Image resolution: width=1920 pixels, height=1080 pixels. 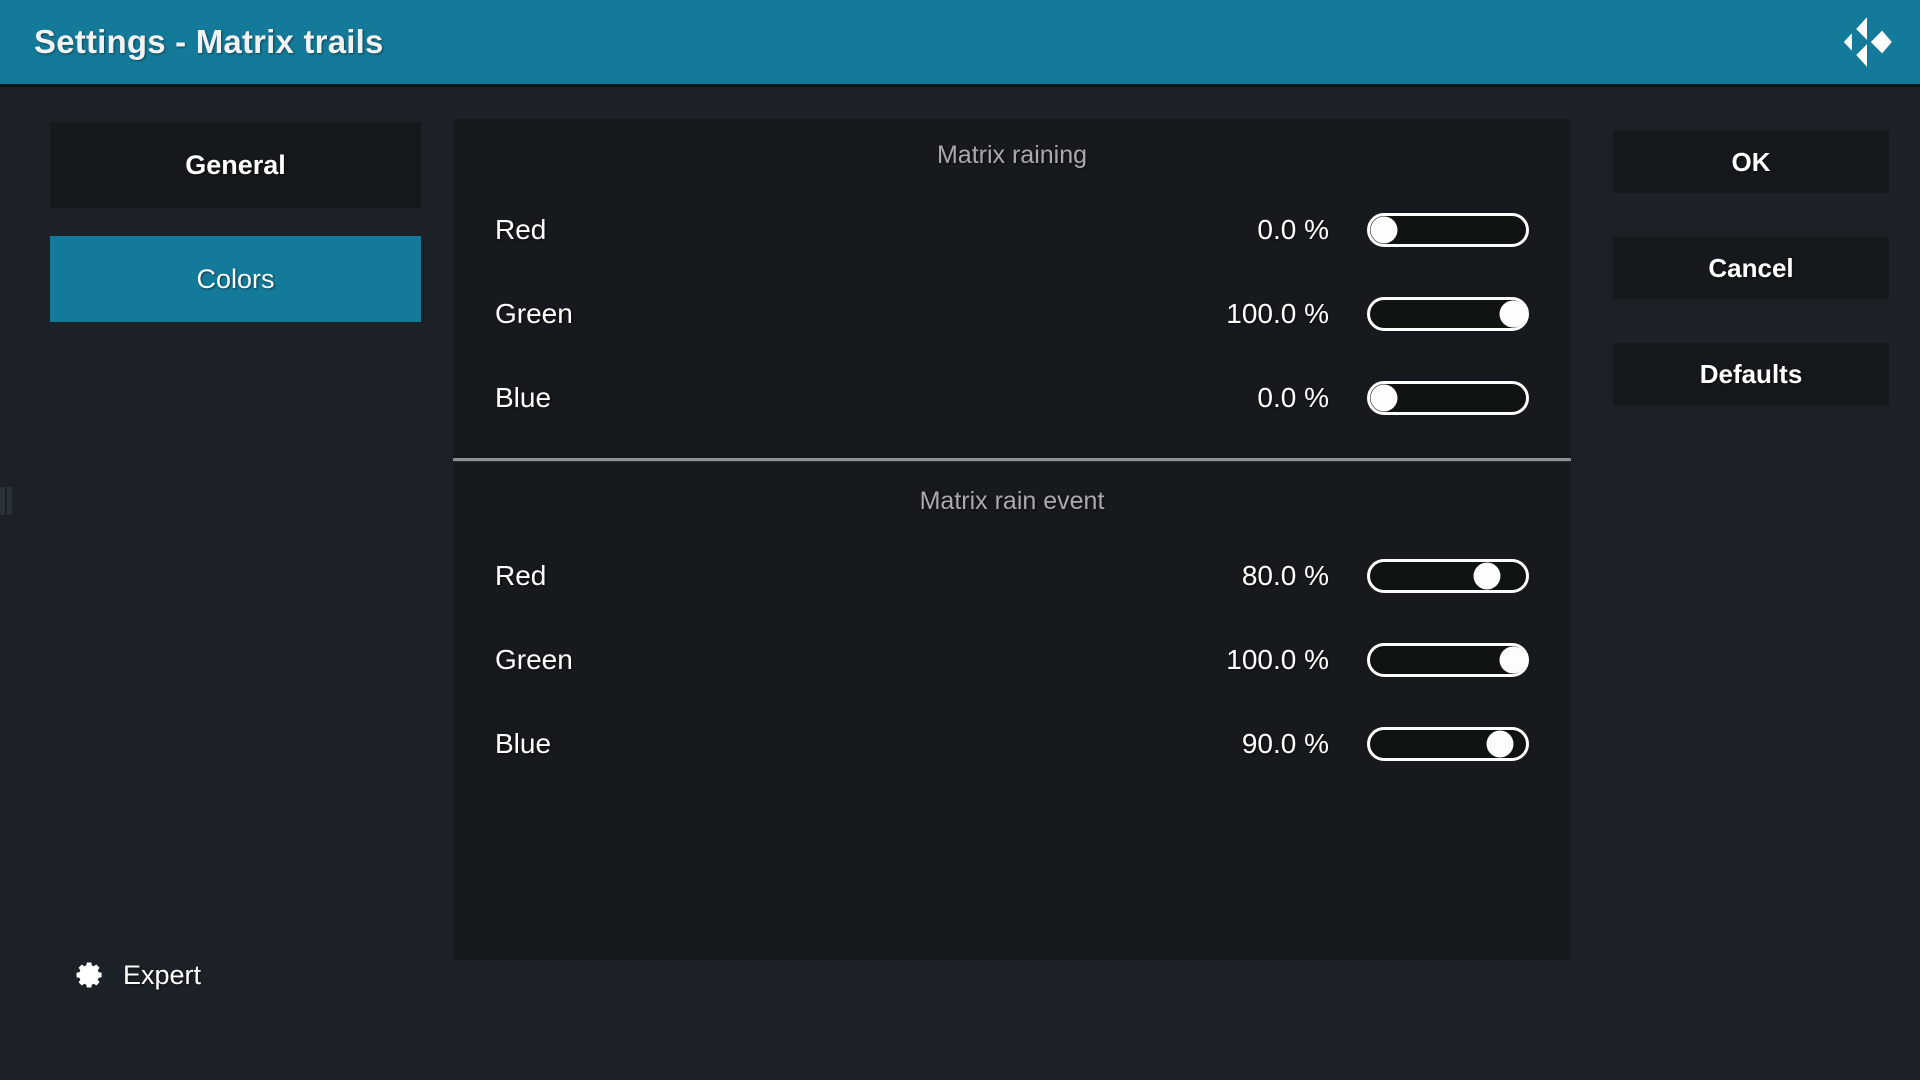 What do you see at coordinates (6, 501) in the screenshot?
I see `edge-scroll-nub` at bounding box center [6, 501].